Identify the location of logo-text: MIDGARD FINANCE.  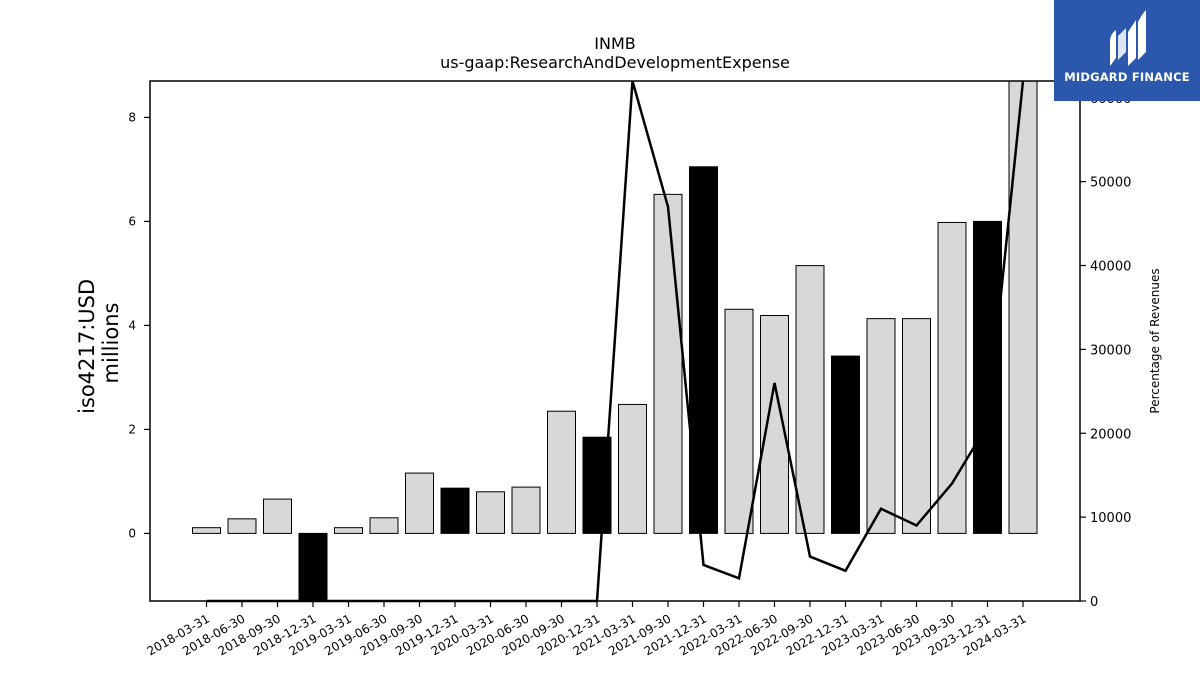
(1127, 77).